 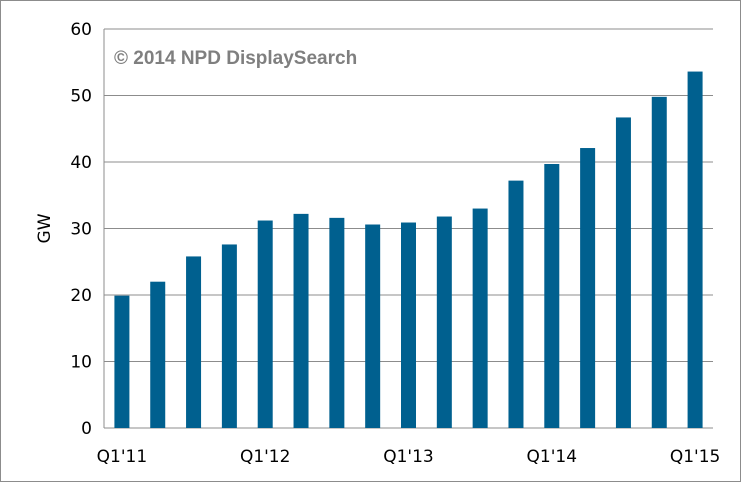 What do you see at coordinates (81, 30) in the screenshot?
I see `y-tick-label: 60` at bounding box center [81, 30].